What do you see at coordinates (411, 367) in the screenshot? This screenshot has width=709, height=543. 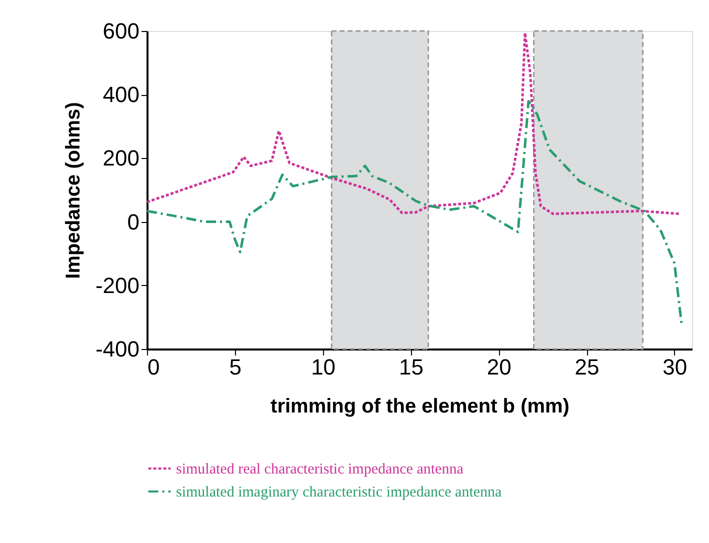 I see `x-tick-label: 15` at bounding box center [411, 367].